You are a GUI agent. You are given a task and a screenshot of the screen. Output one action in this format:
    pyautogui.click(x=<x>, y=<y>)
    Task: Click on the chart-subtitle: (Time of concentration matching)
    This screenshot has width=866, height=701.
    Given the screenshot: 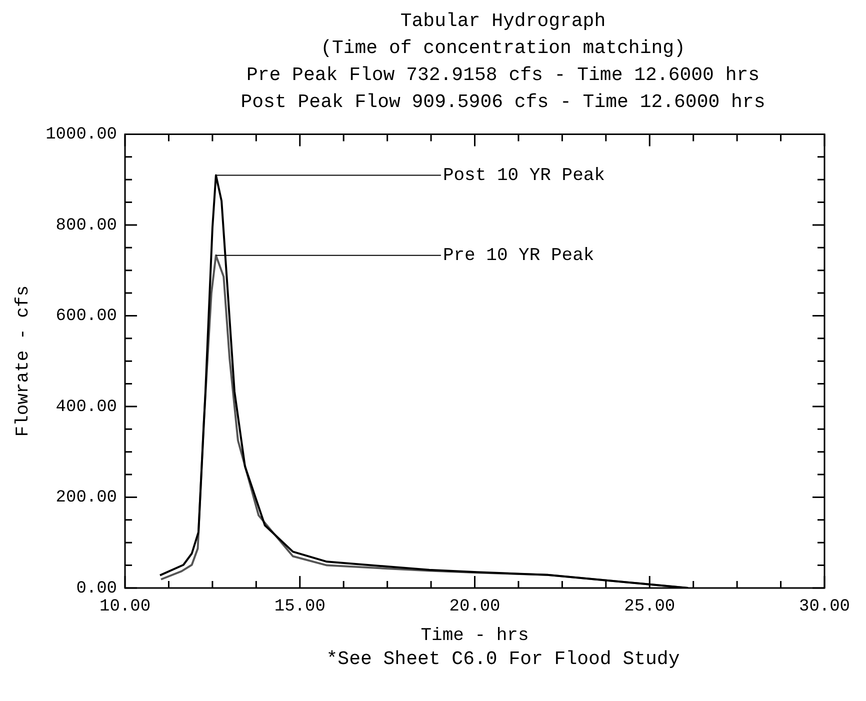 What is the action you would take?
    pyautogui.click(x=503, y=48)
    